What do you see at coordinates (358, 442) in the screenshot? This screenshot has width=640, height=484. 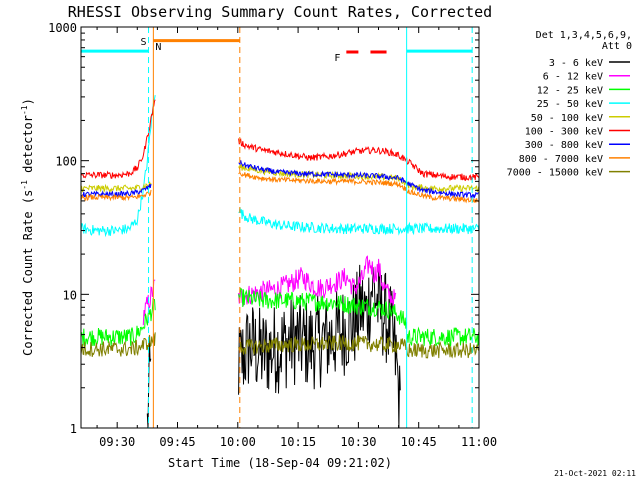 I see `x-tick-label-4: 10:30` at bounding box center [358, 442].